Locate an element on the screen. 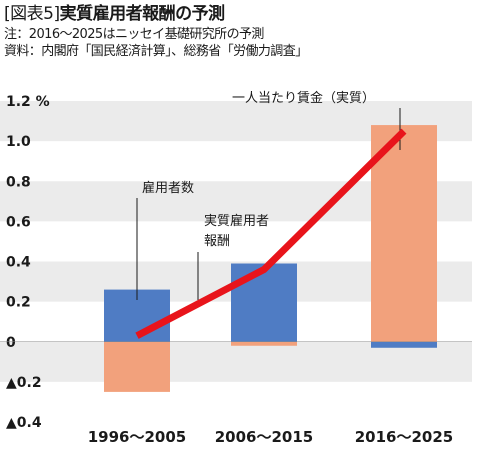 Image resolution: width=480 pixels, height=457 pixels. x-category-label: 2006～2015 is located at coordinates (264, 437).